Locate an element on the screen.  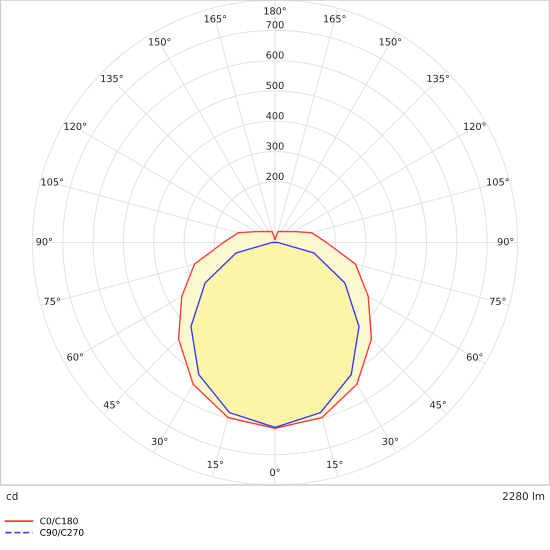
text: cd is located at coordinates (12, 496).